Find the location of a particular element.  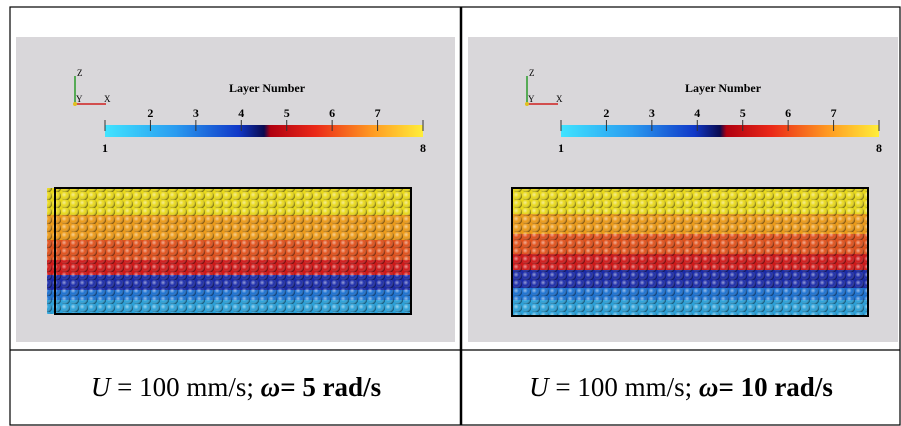

caption: U = 100 mm/s; ω = 5 rad/s is located at coordinates (236, 387).